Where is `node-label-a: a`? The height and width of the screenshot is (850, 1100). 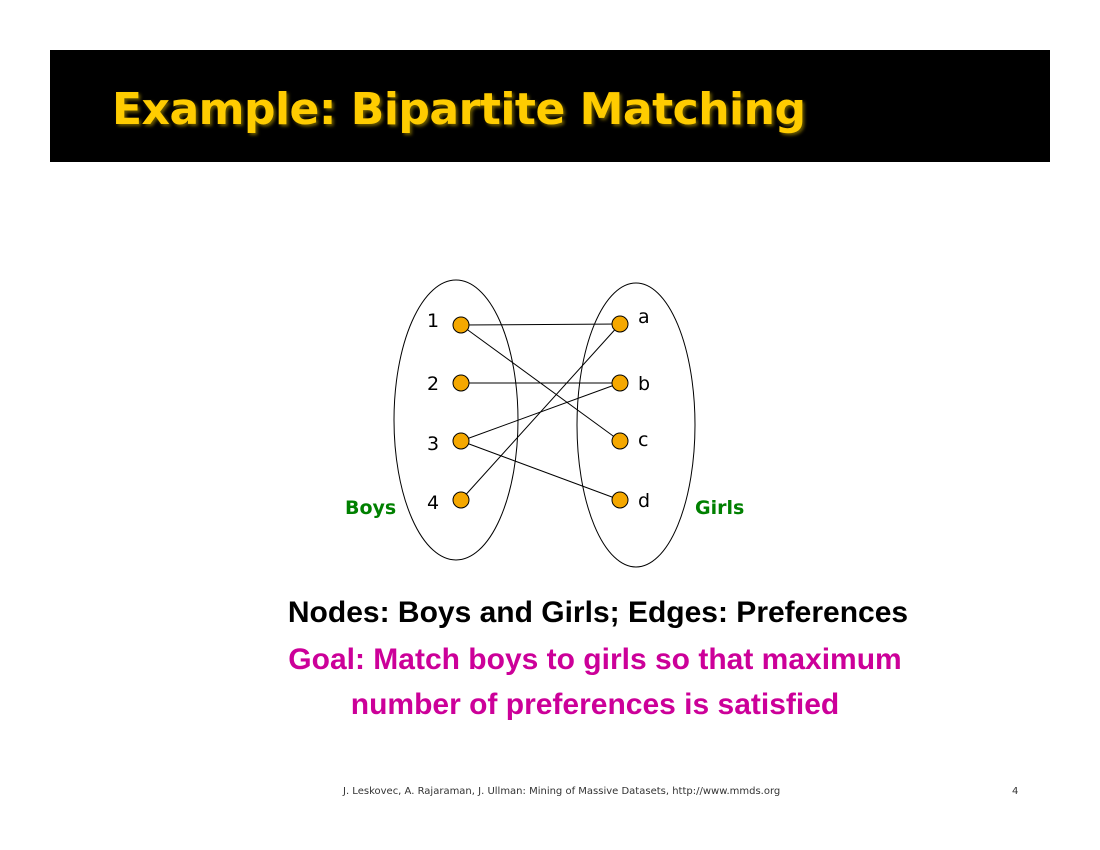
node-label-a: a is located at coordinates (644, 317).